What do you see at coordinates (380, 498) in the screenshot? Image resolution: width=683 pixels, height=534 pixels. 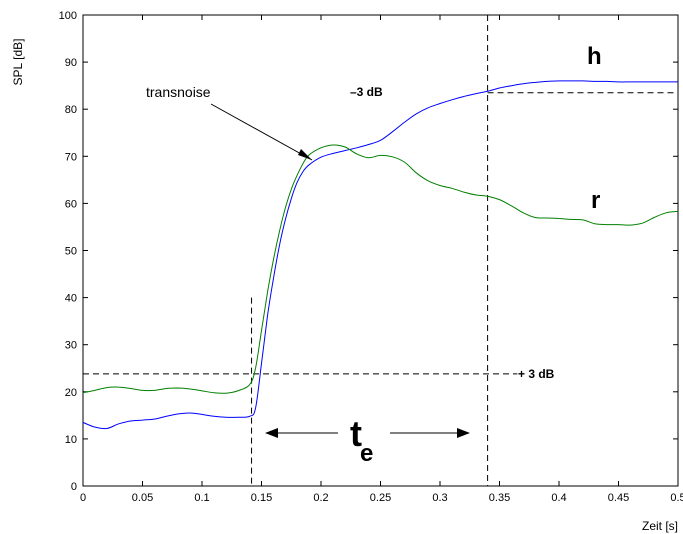 I see `x-tick-label: 0.25` at bounding box center [380, 498].